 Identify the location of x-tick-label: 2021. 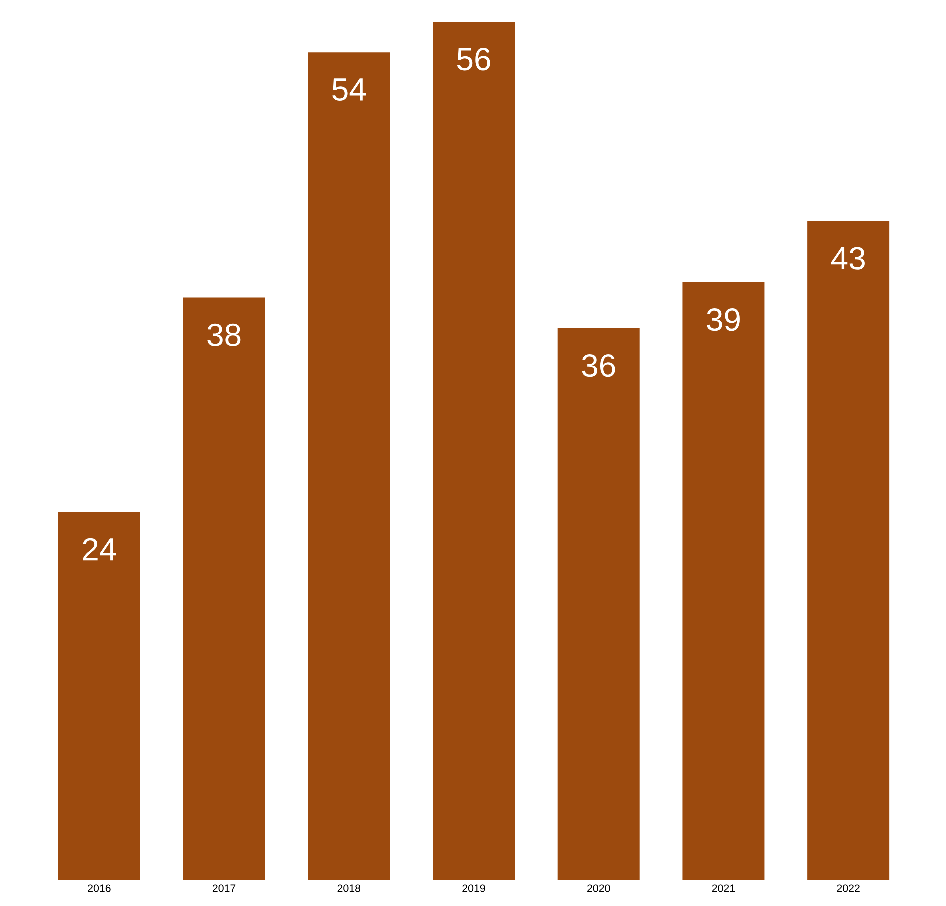
(724, 888).